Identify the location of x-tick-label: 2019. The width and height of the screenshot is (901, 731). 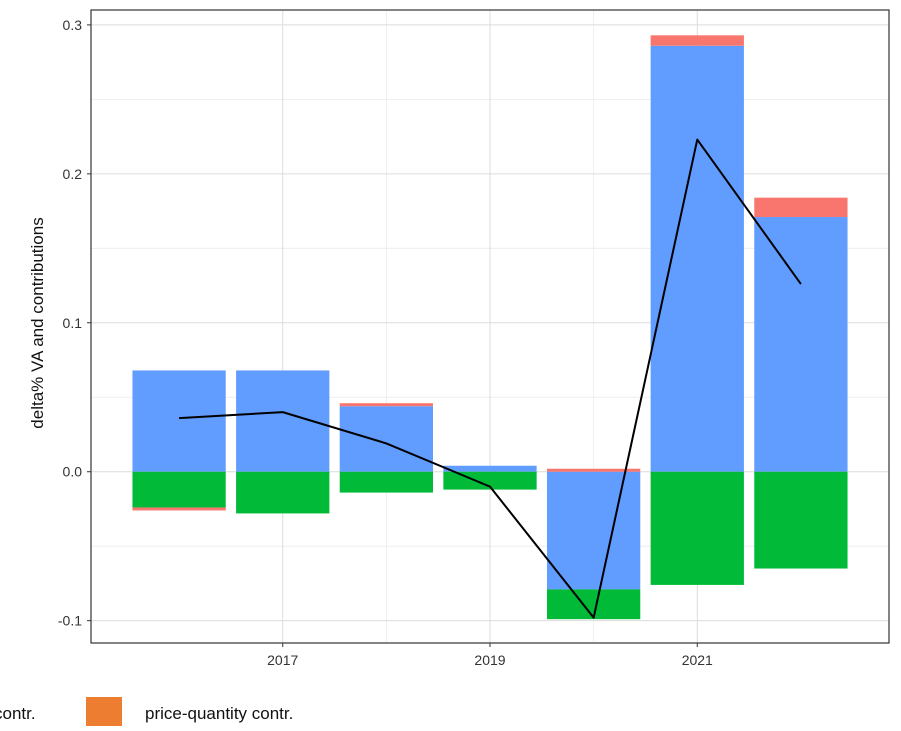
(489, 660).